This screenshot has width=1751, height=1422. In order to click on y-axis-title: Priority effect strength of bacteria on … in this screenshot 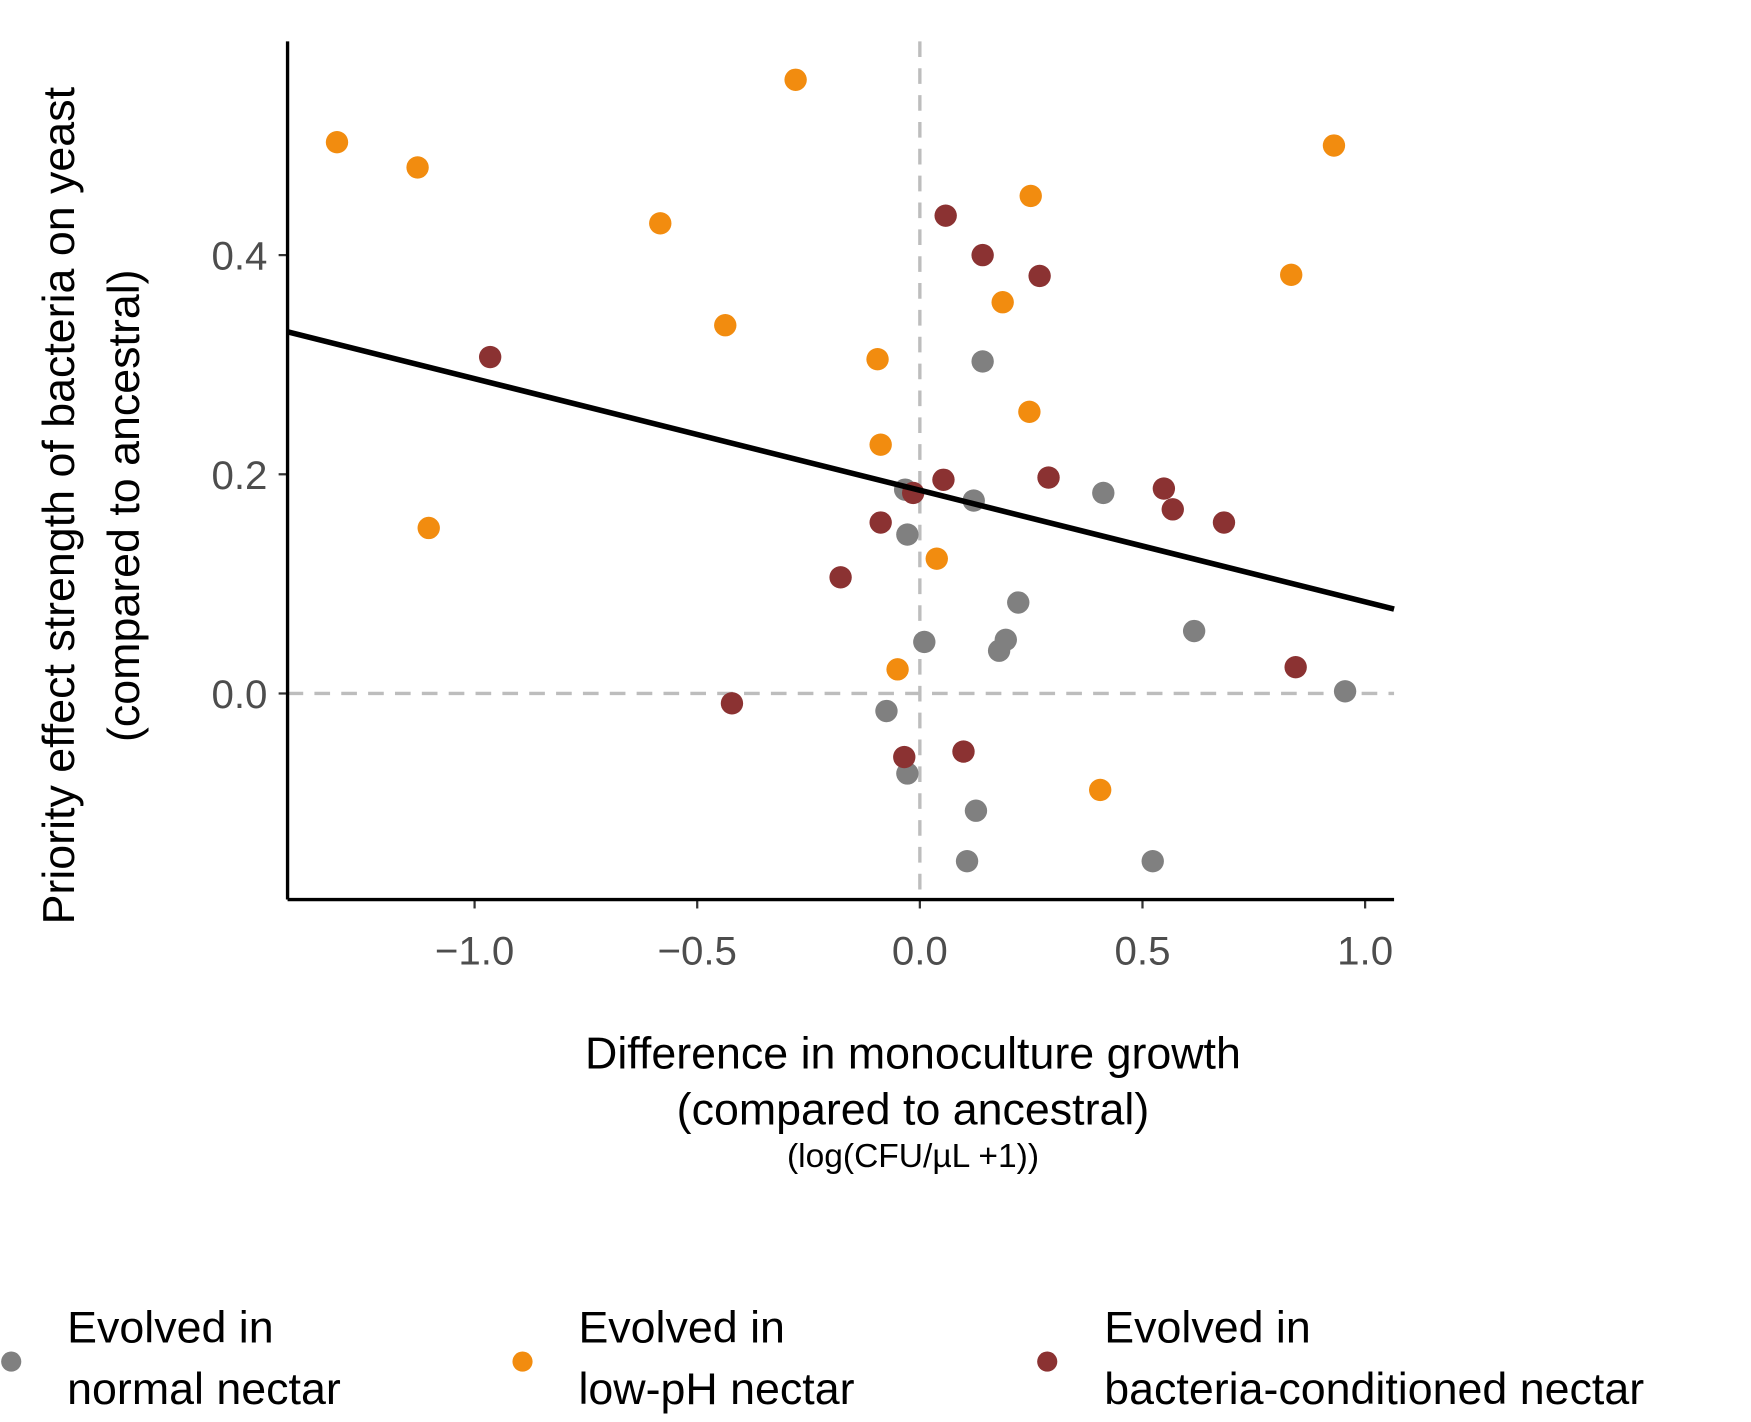, I will do `click(59, 505)`.